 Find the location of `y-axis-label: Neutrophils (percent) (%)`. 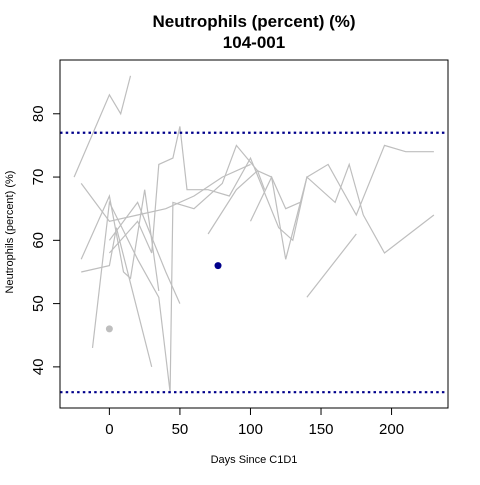

y-axis-label: Neutrophils (percent) (%) is located at coordinates (10, 232).